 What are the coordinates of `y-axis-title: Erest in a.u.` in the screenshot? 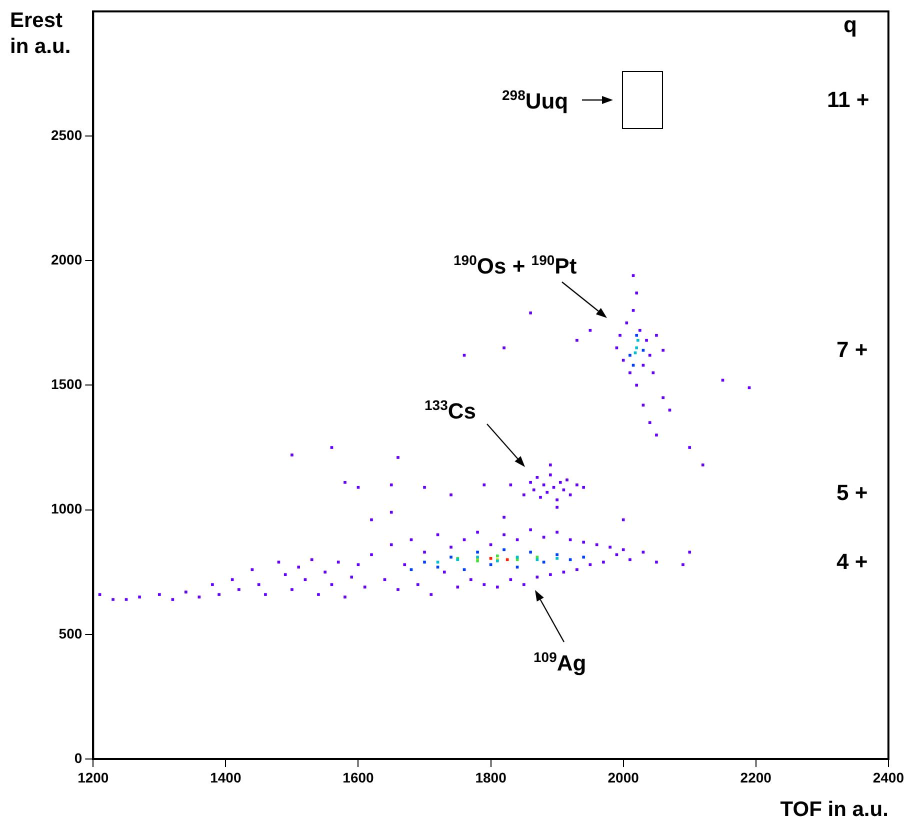 It's located at (41, 34).